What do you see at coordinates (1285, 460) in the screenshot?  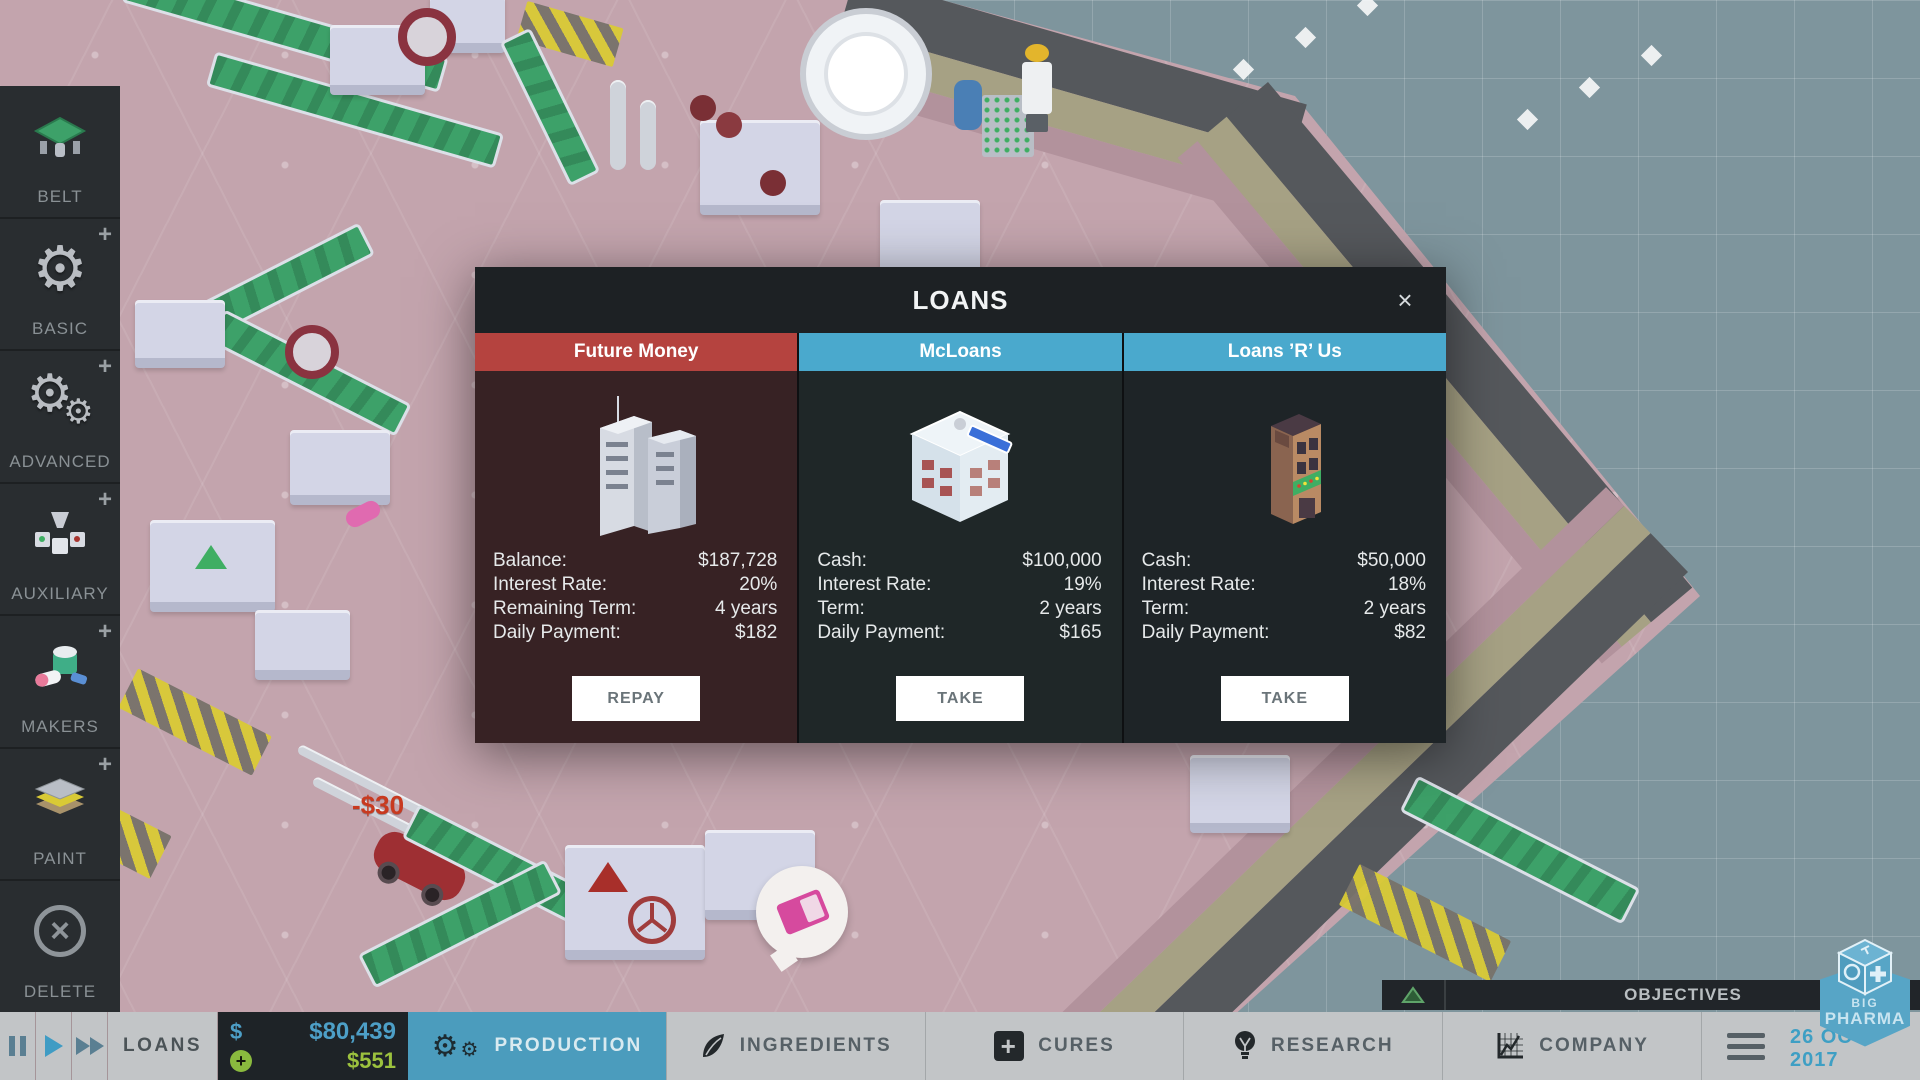 I see `loans-r-us-building-icon` at bounding box center [1285, 460].